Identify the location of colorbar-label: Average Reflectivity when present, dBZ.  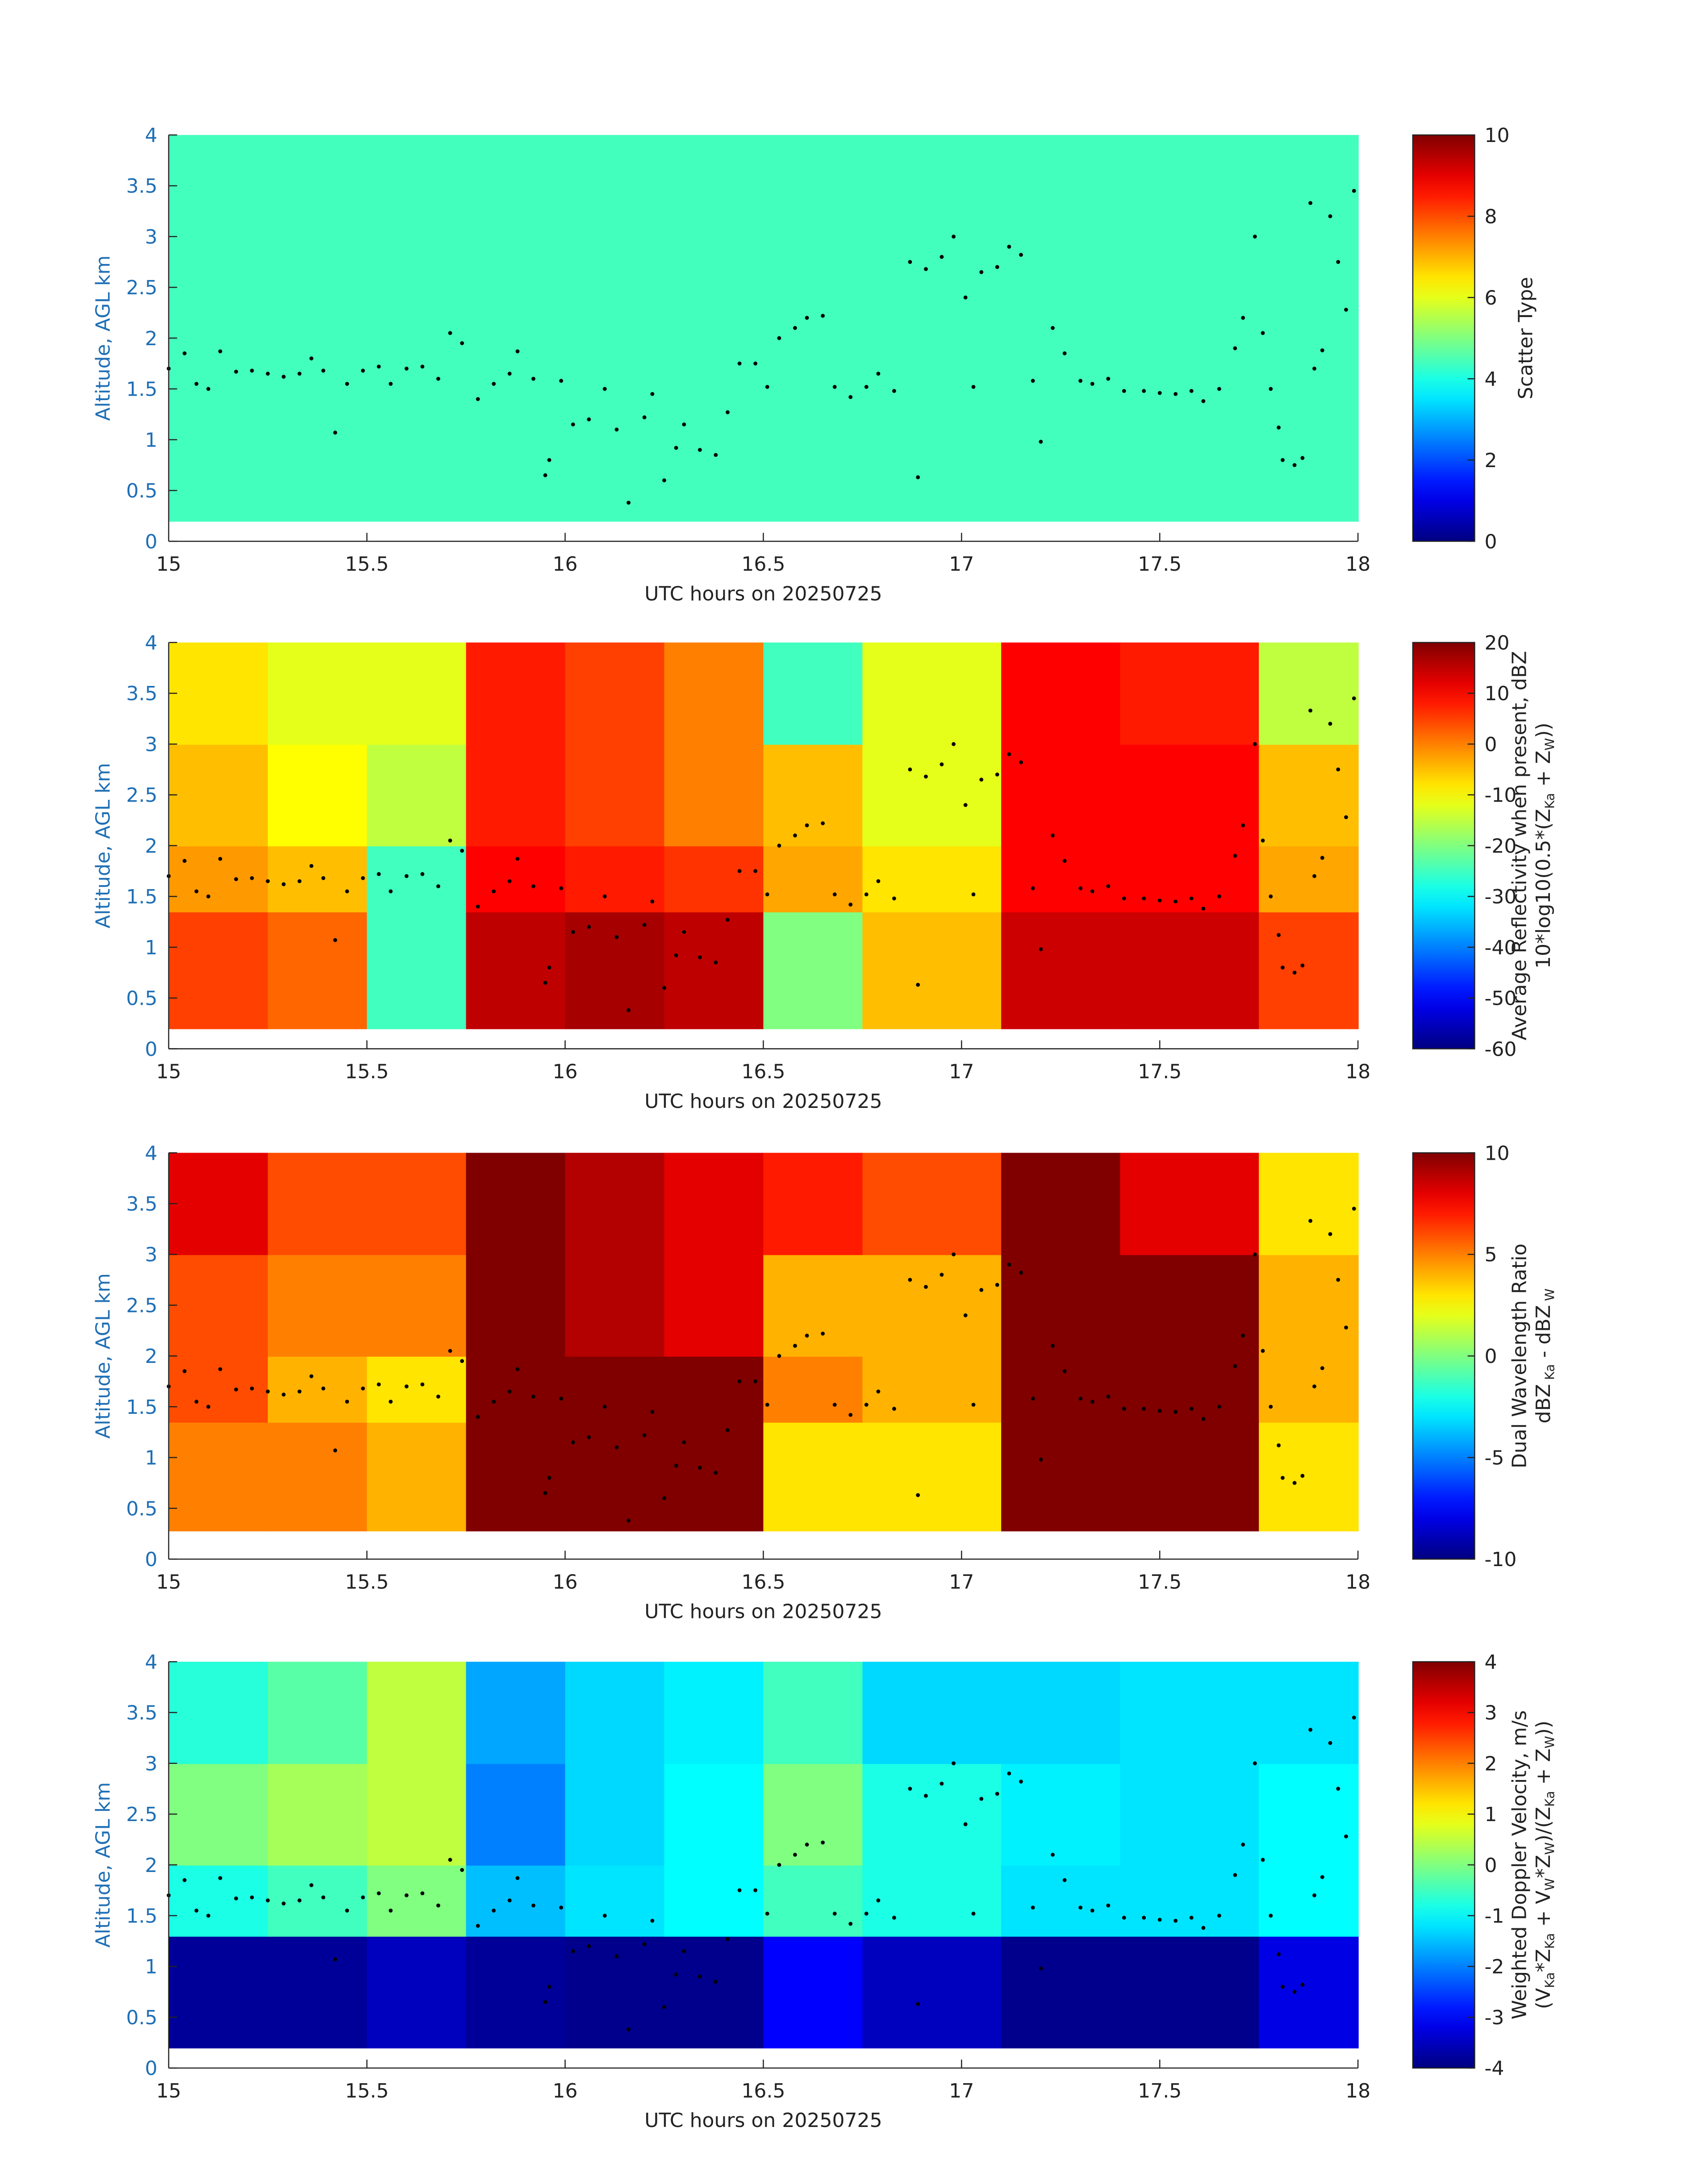
(1519, 845).